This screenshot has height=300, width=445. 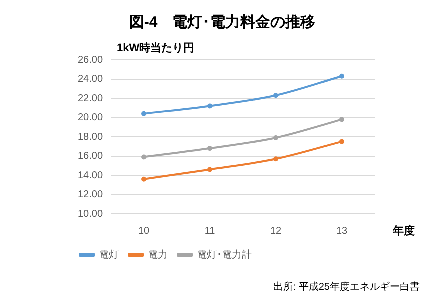 I want to click on chart-title: 図-4 電灯･電力料金の推移, so click(x=222, y=23).